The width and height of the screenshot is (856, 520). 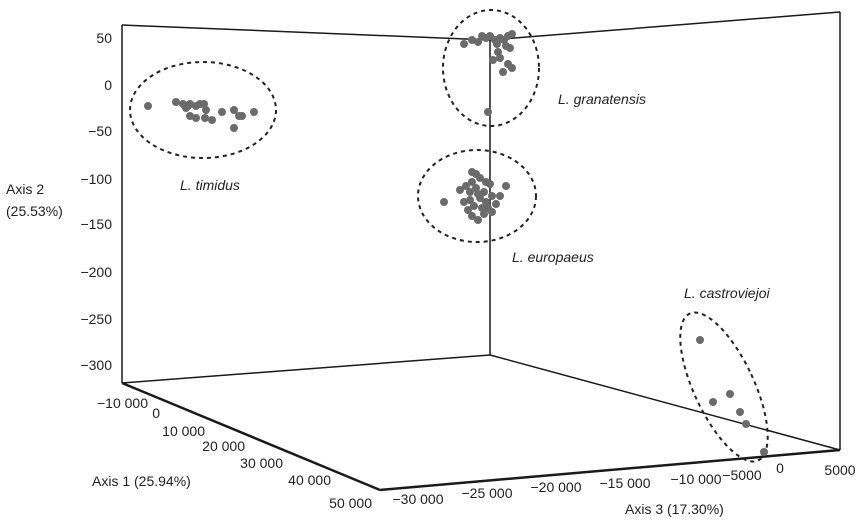 I want to click on axis3-tick-label: −15 000, so click(x=625, y=483).